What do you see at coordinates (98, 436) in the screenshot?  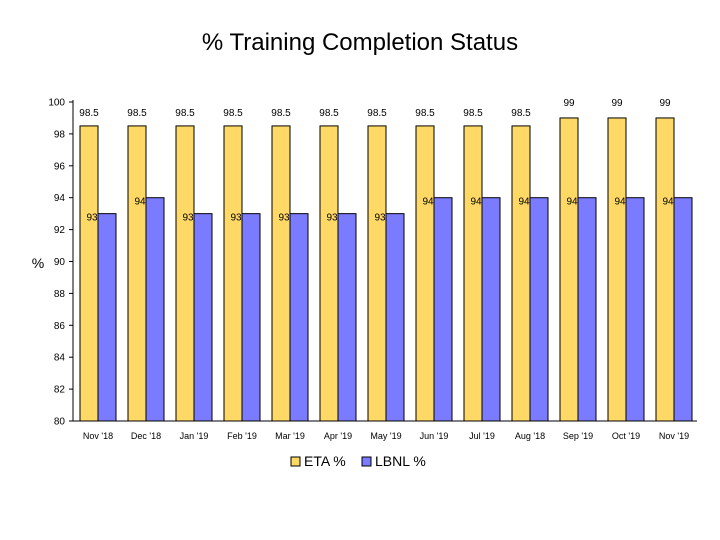 I see `x-tick-label: Nov '18` at bounding box center [98, 436].